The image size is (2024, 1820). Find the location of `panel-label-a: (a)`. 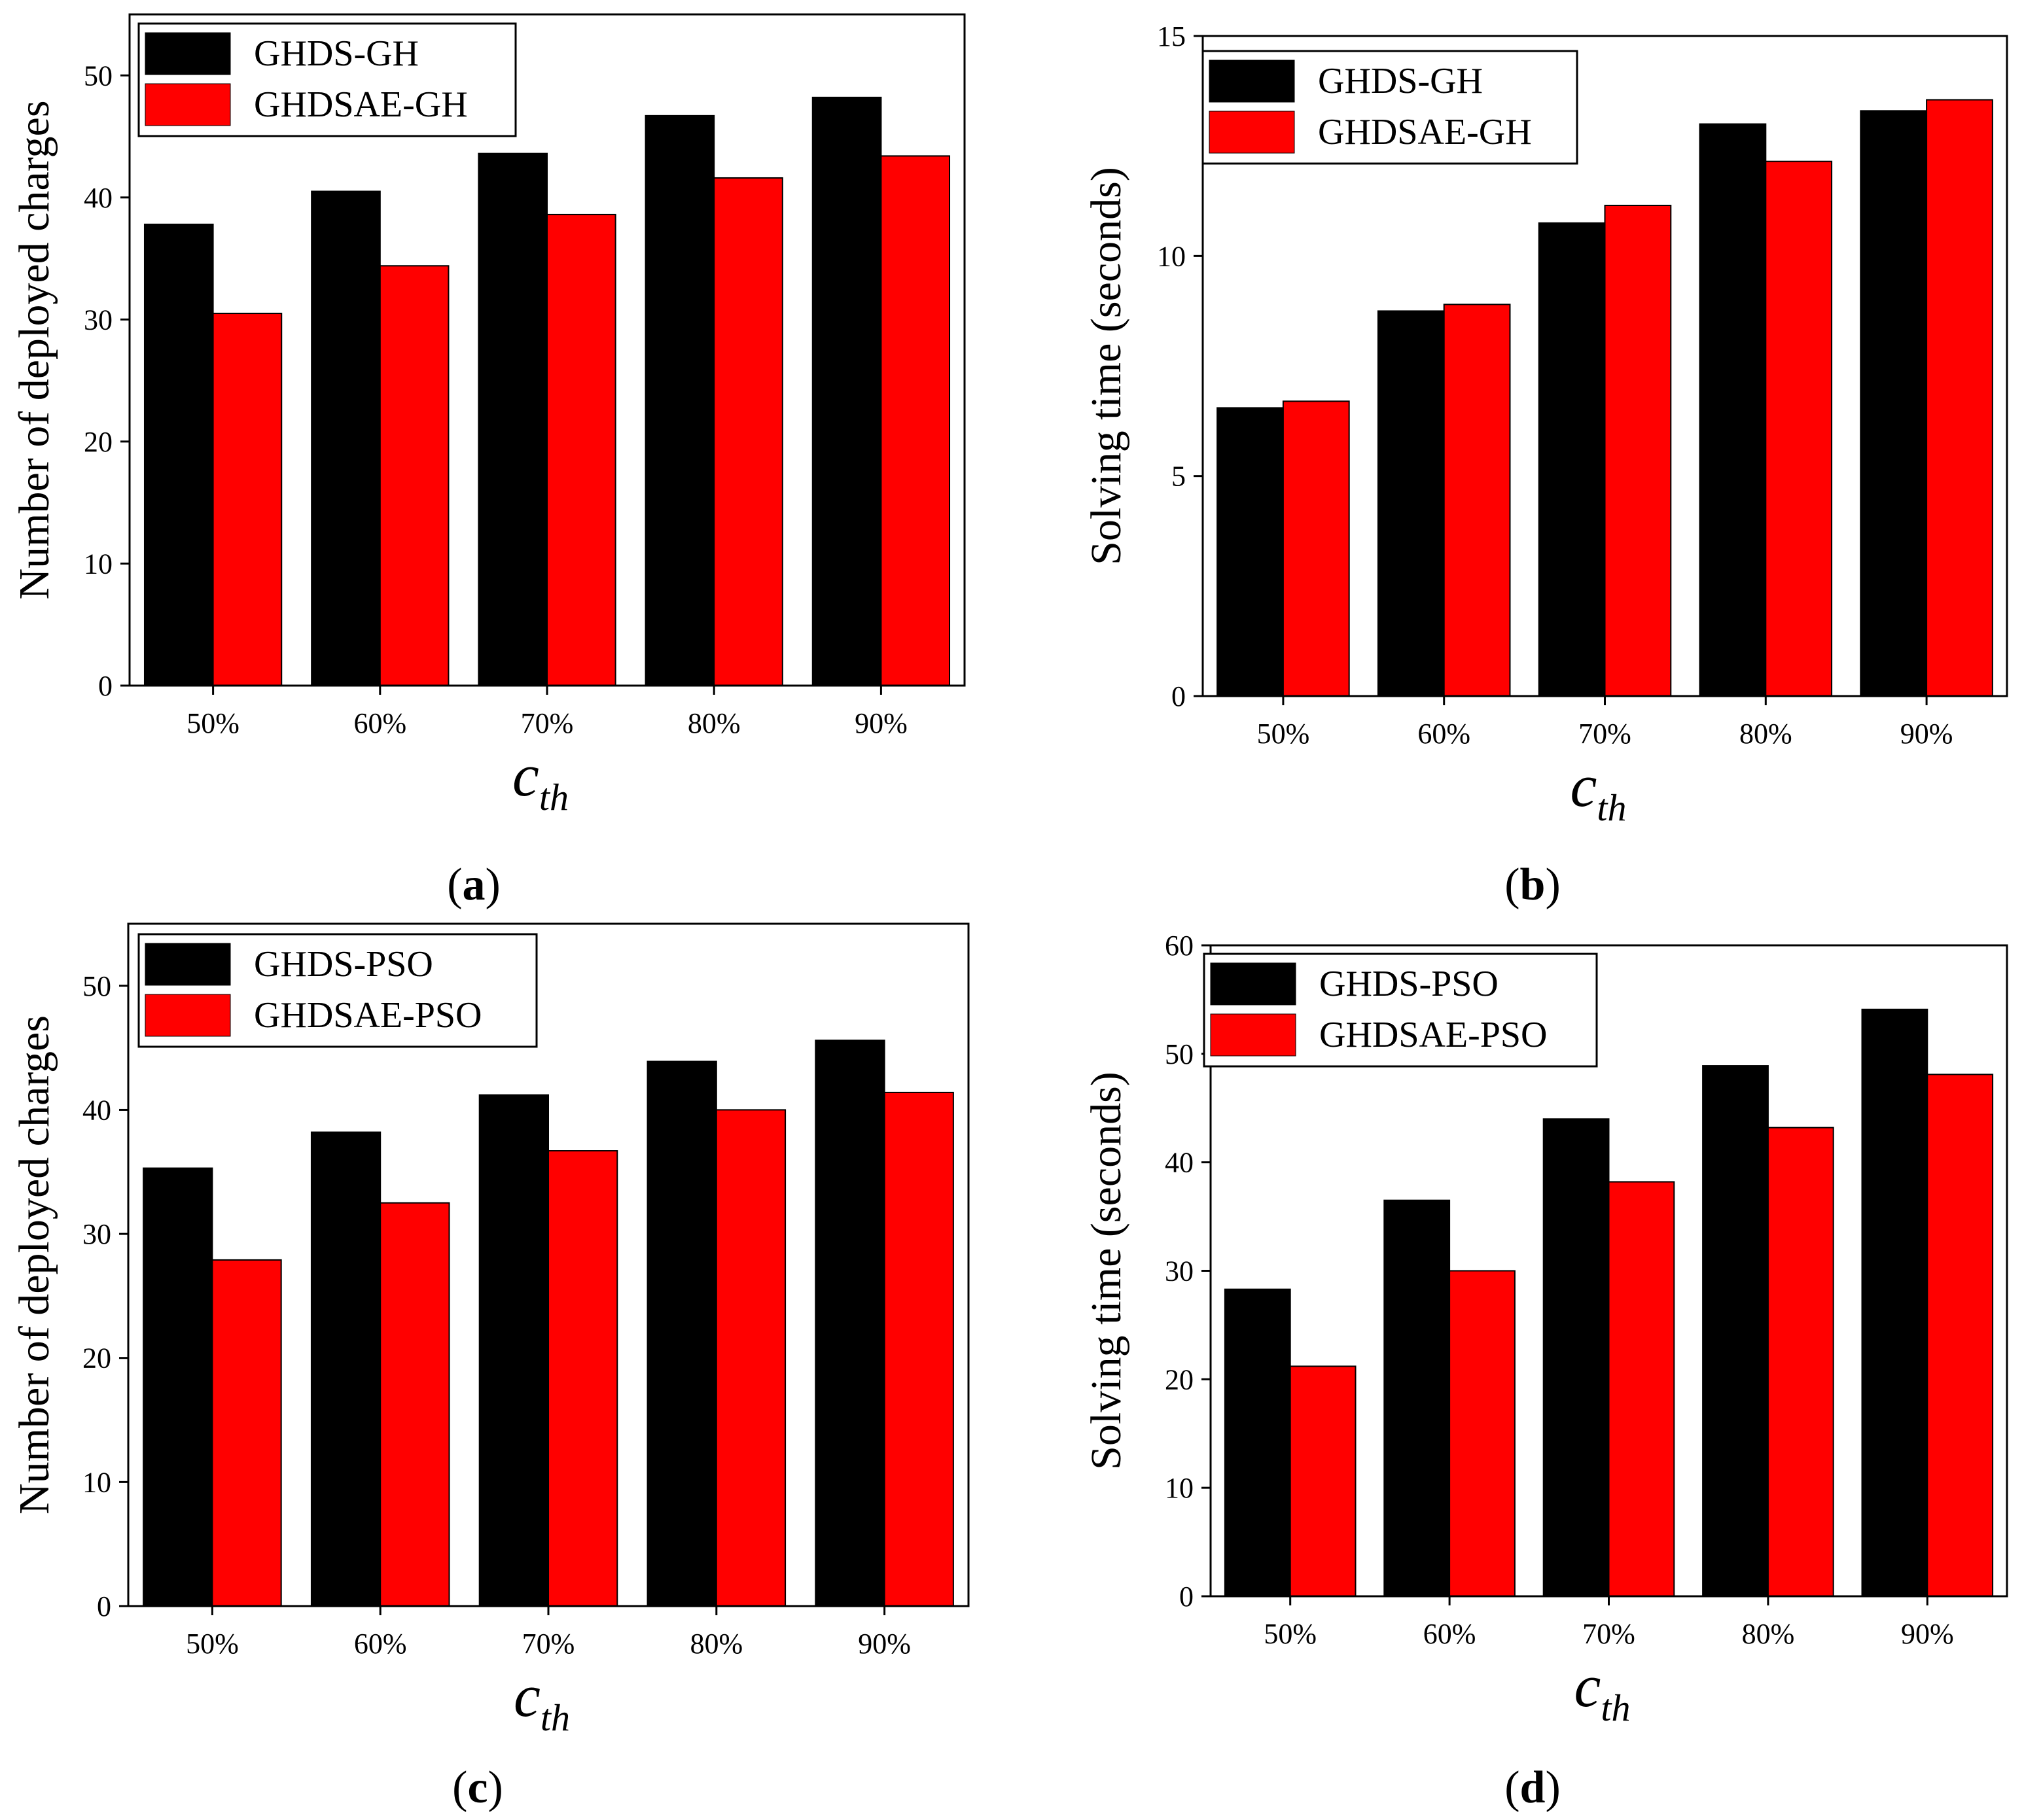

panel-label-a: (a) is located at coordinates (474, 885).